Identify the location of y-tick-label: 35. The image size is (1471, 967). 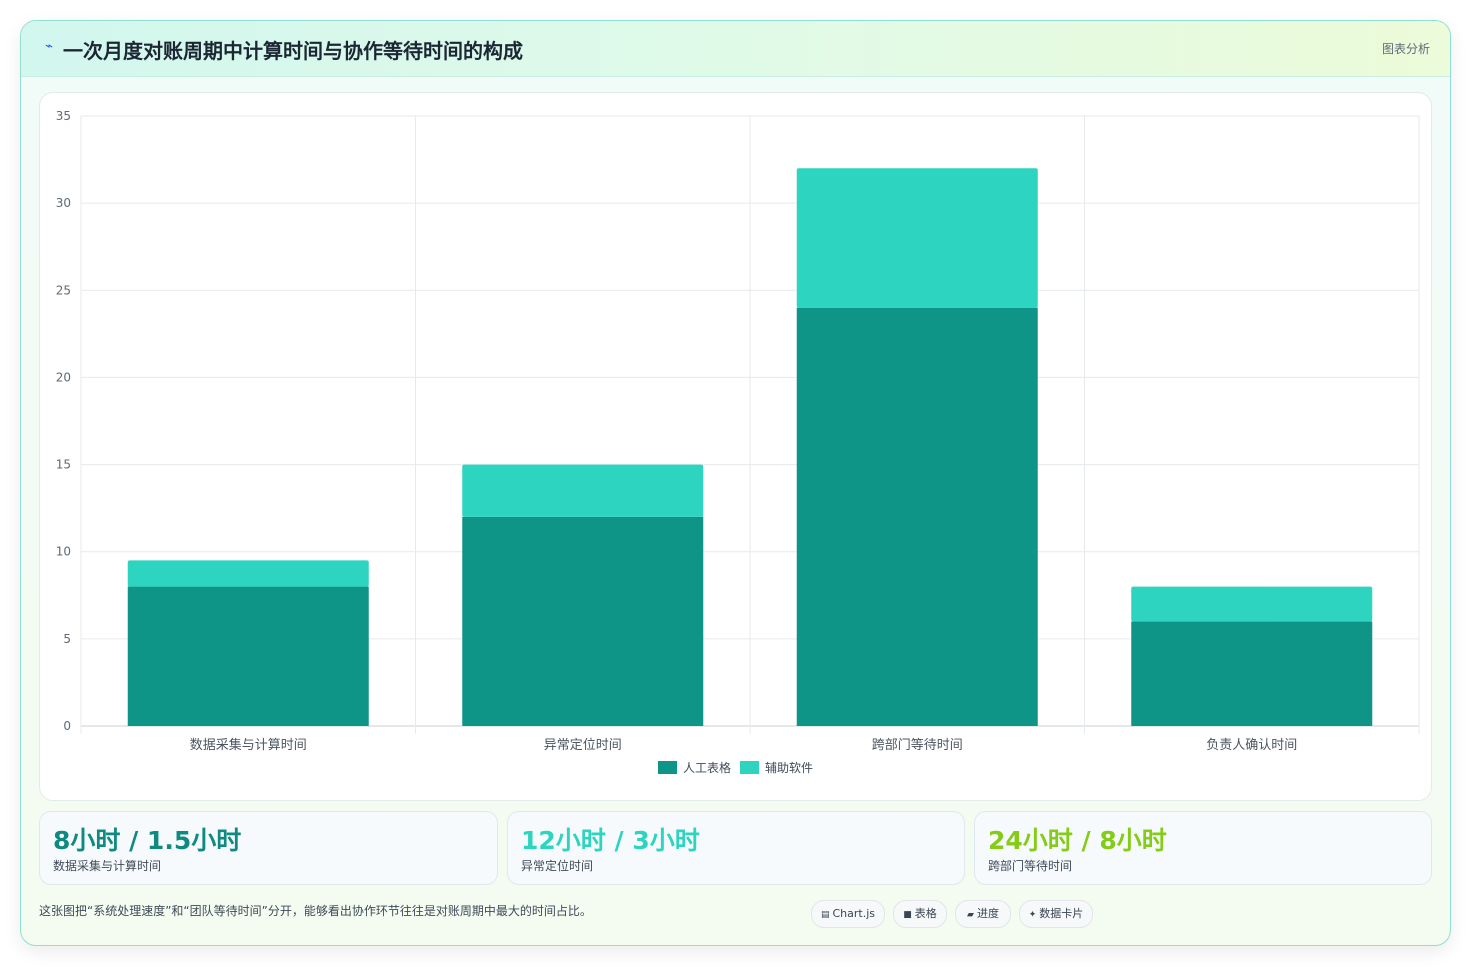
(63, 116).